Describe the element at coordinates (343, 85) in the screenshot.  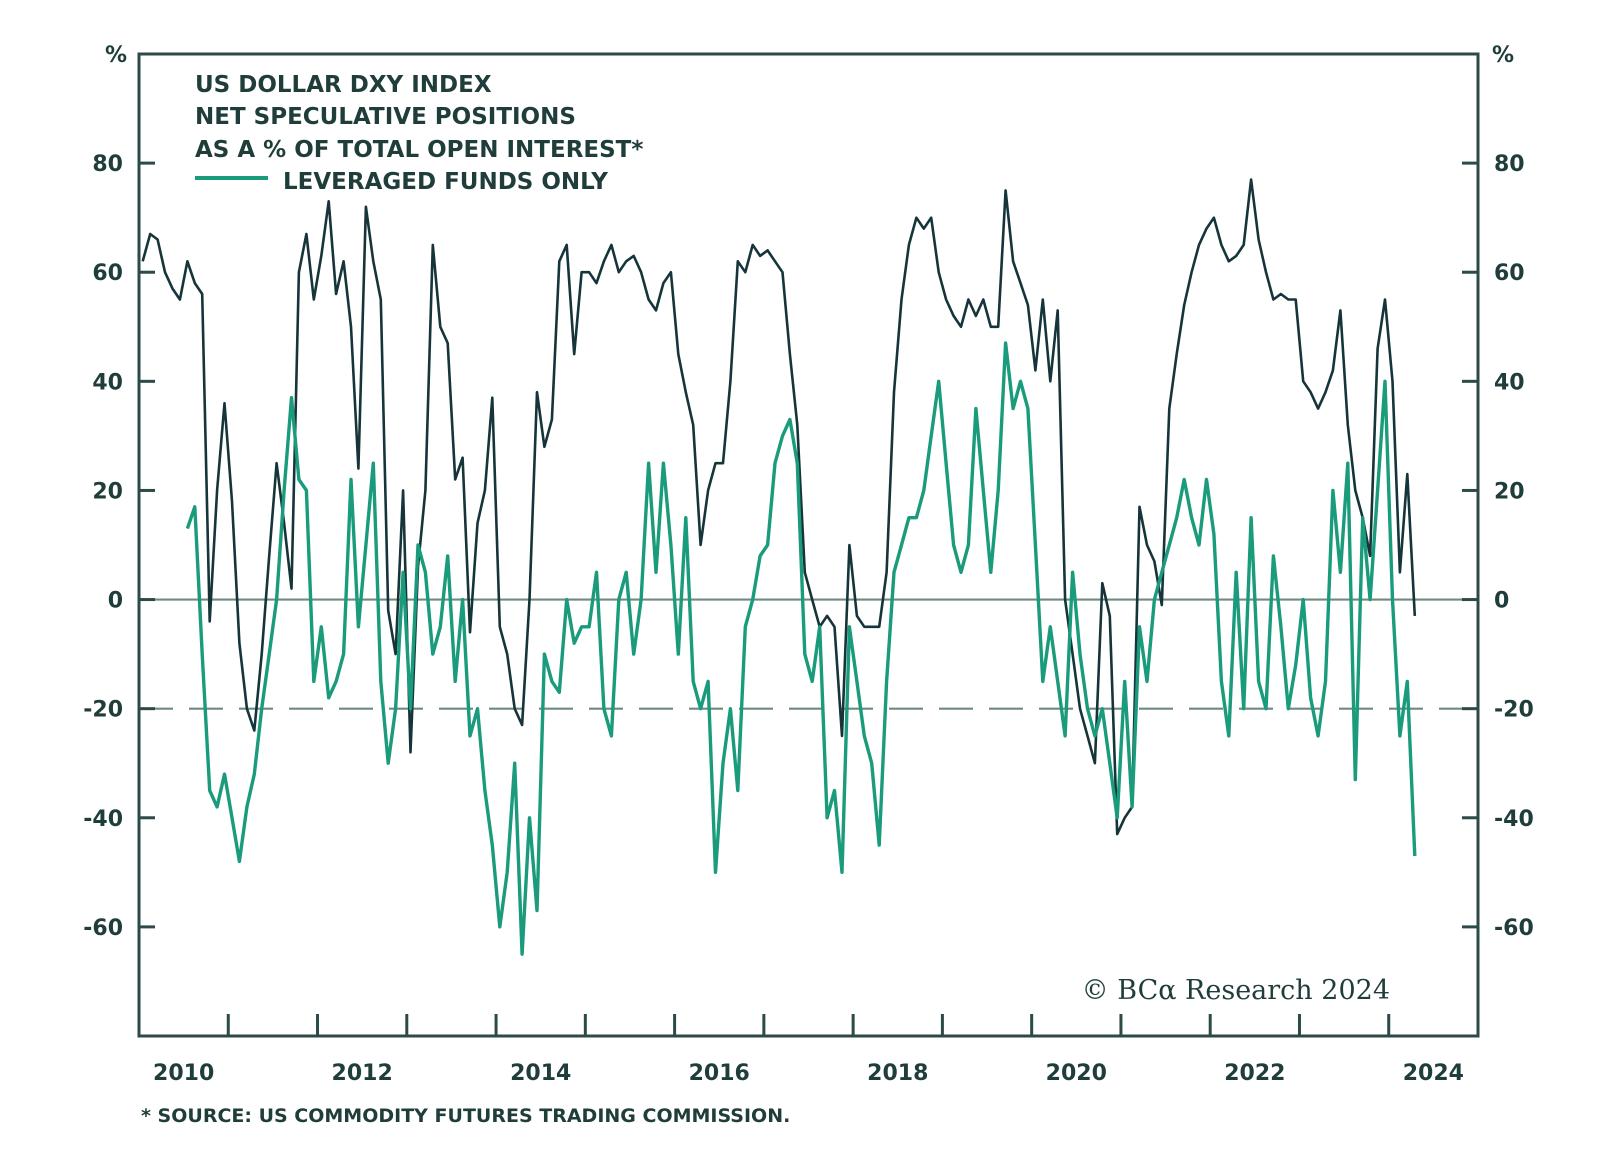
I see `title-line-1: US DOLLAR DXY INDEX` at that location.